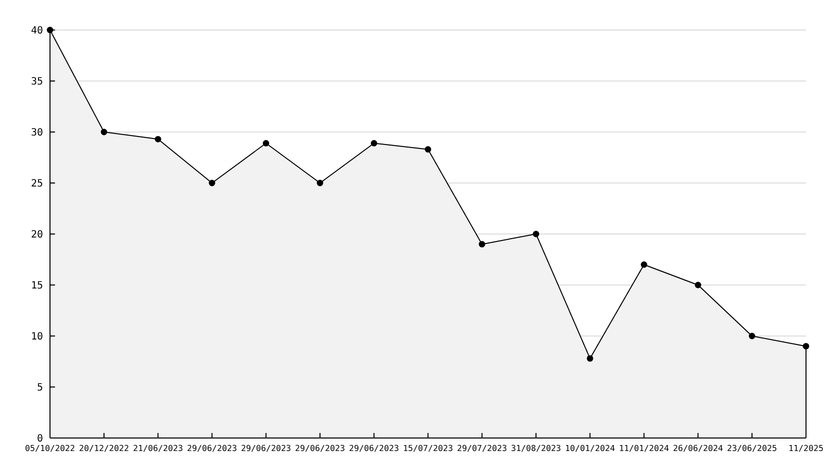  I want to click on y-tick-label: 40, so click(36, 31).